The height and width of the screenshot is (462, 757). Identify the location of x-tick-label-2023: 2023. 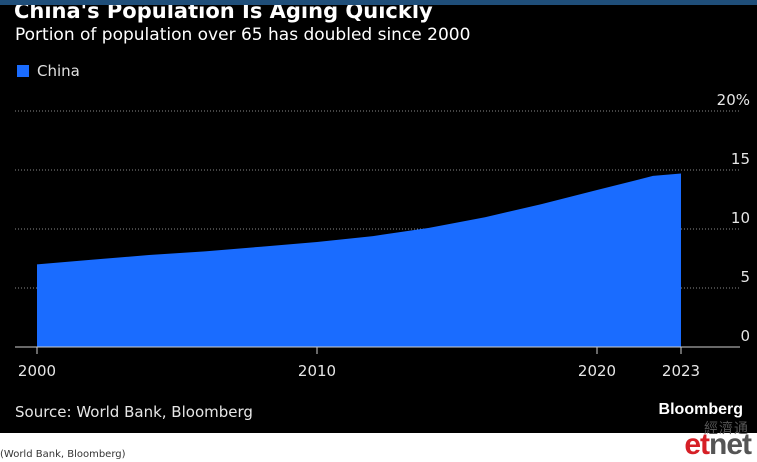
(681, 371).